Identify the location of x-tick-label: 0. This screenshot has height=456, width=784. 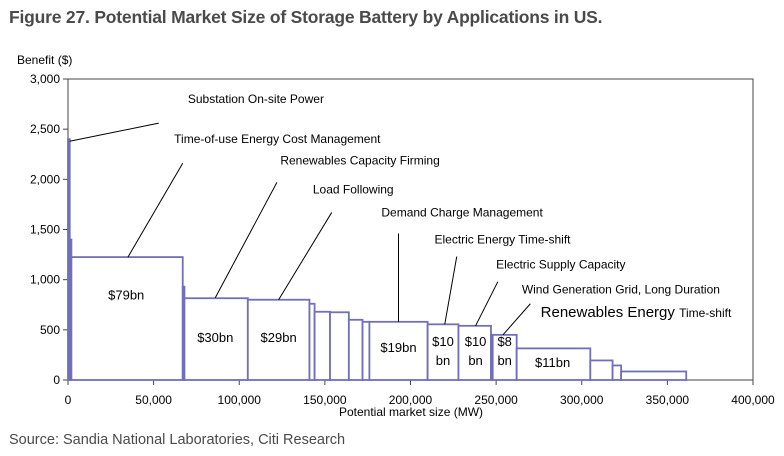
(68, 400).